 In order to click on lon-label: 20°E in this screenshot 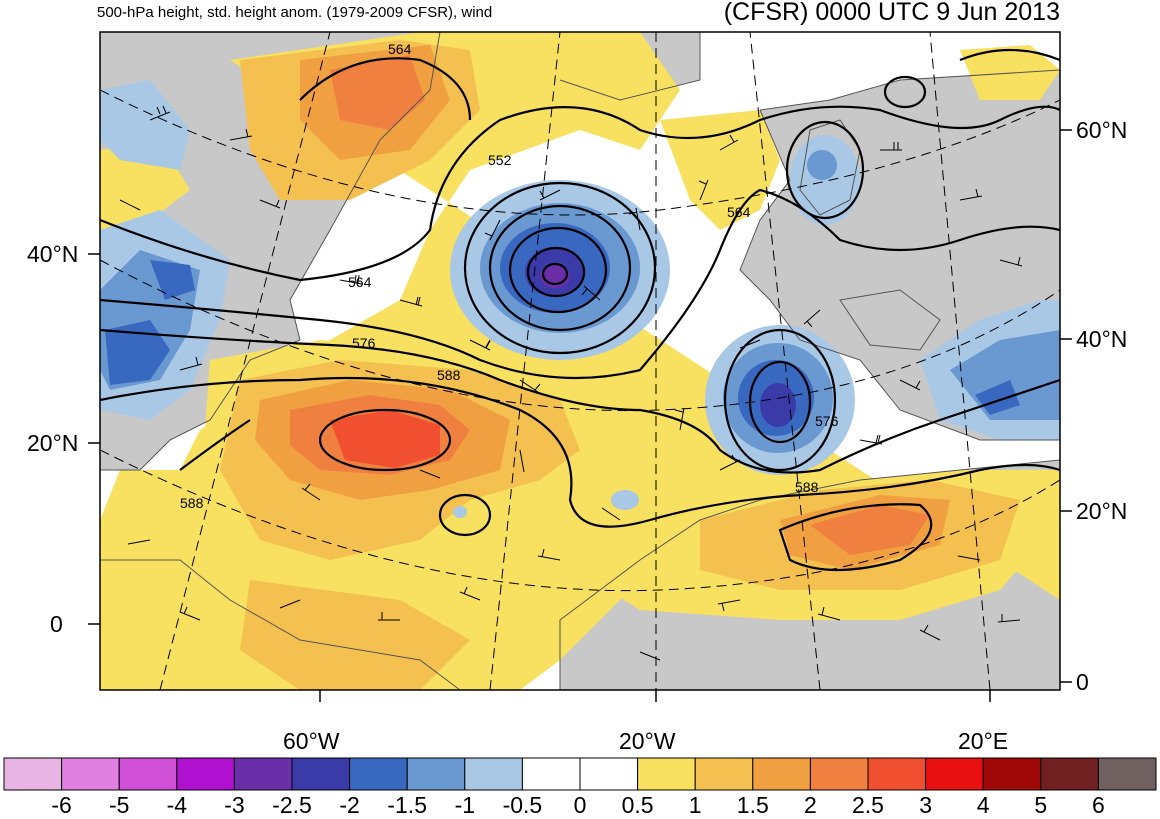, I will do `click(983, 741)`.